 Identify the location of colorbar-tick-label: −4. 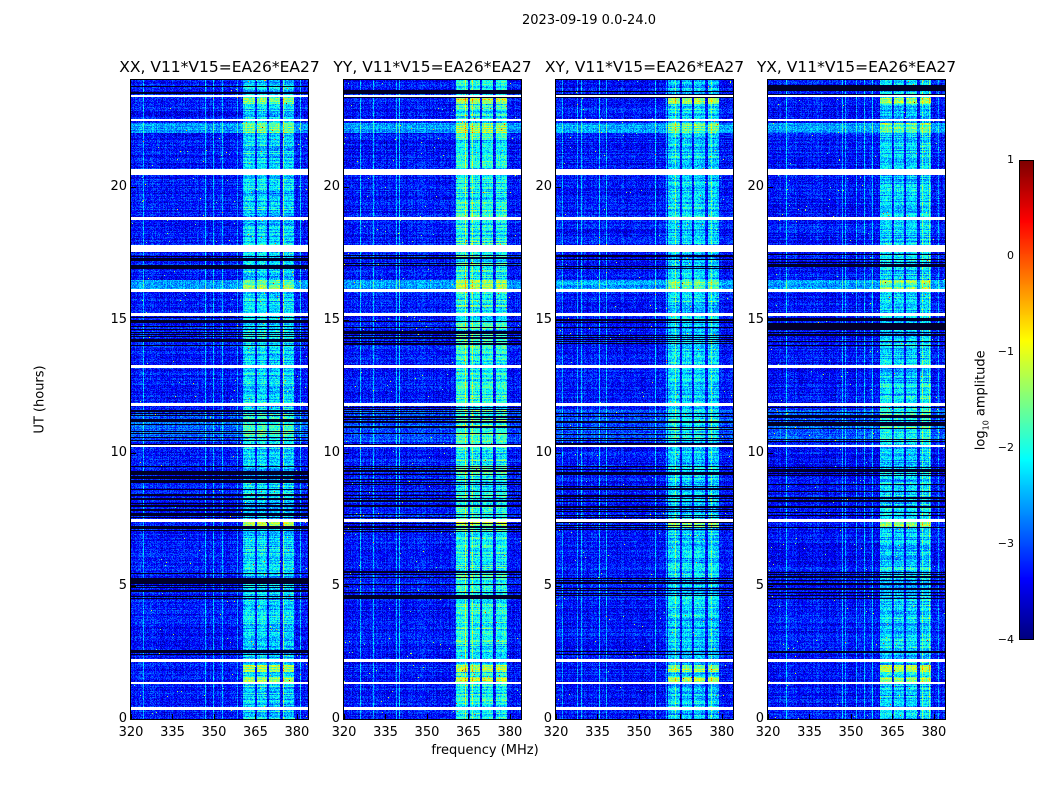
(1005, 639).